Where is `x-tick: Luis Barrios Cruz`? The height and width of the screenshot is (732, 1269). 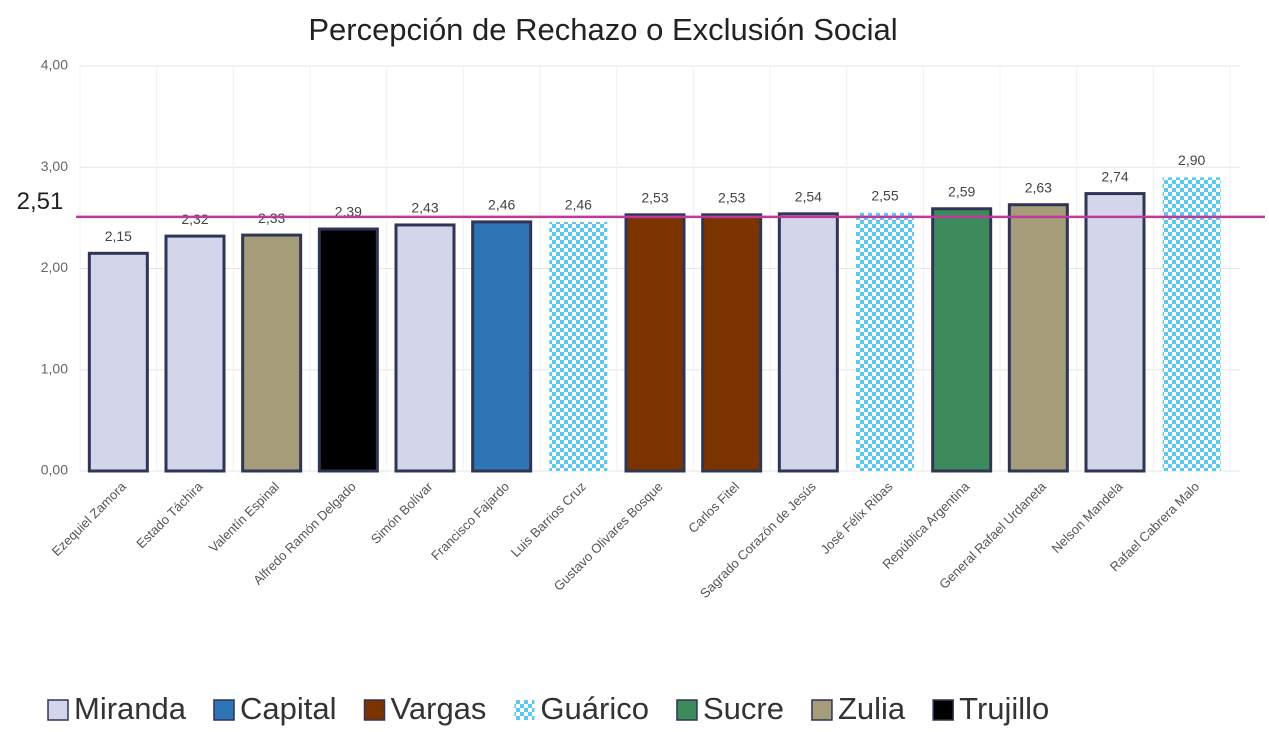
x-tick: Luis Barrios Cruz is located at coordinates (548, 519).